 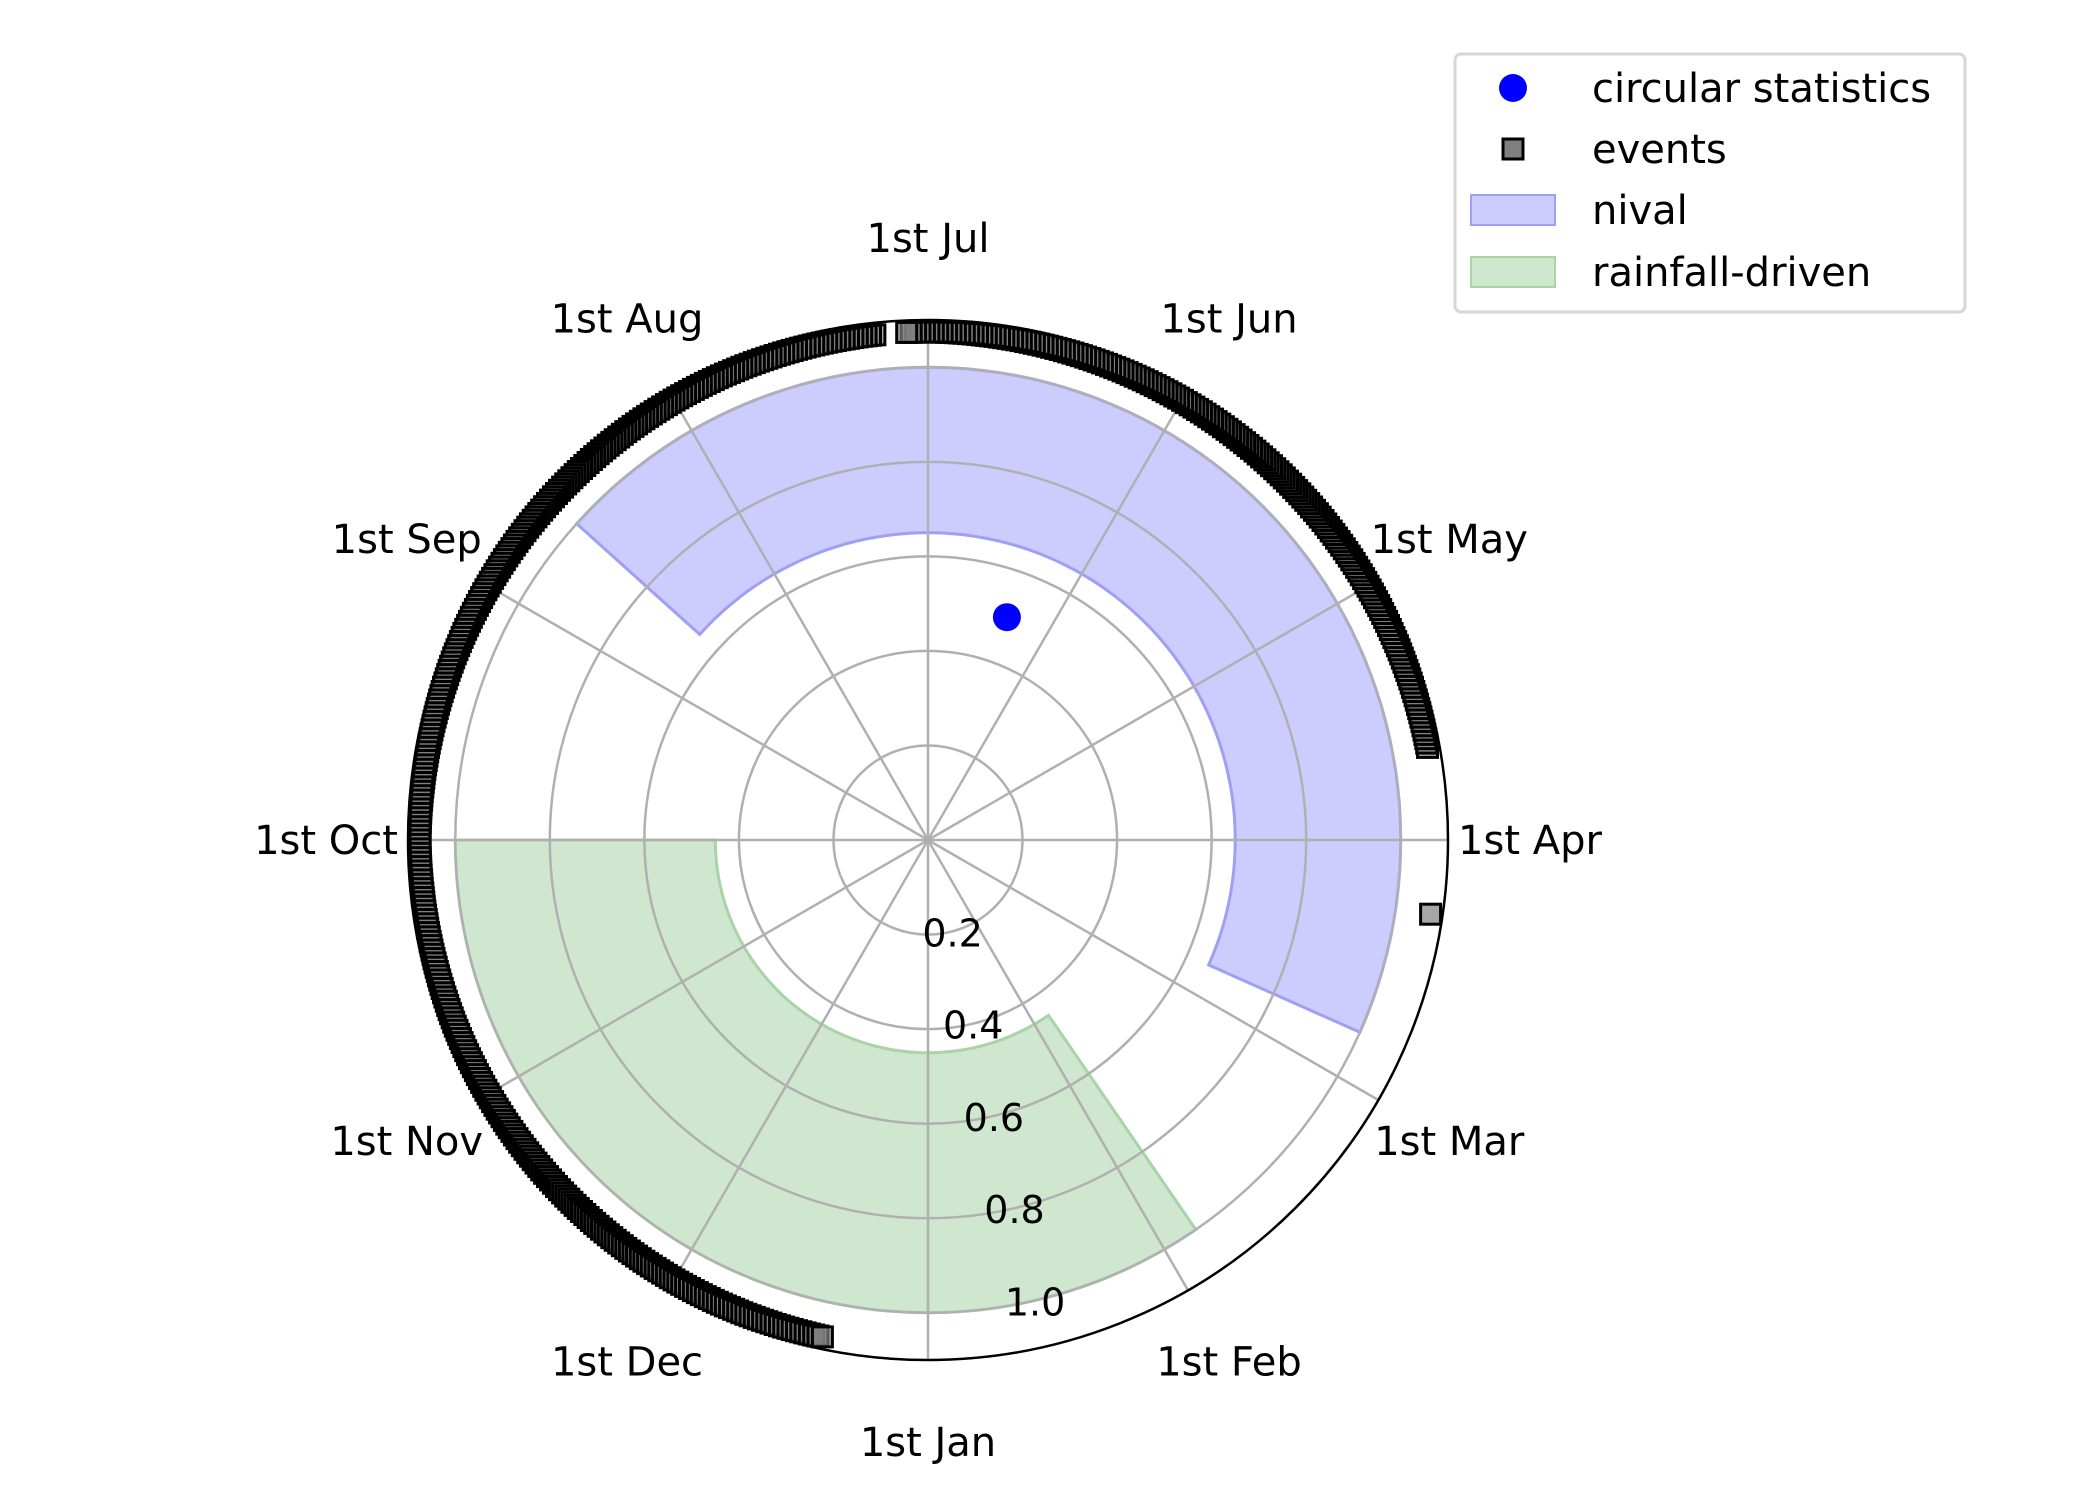 What do you see at coordinates (1761, 89) in the screenshot?
I see `legend-label: circular statistics` at bounding box center [1761, 89].